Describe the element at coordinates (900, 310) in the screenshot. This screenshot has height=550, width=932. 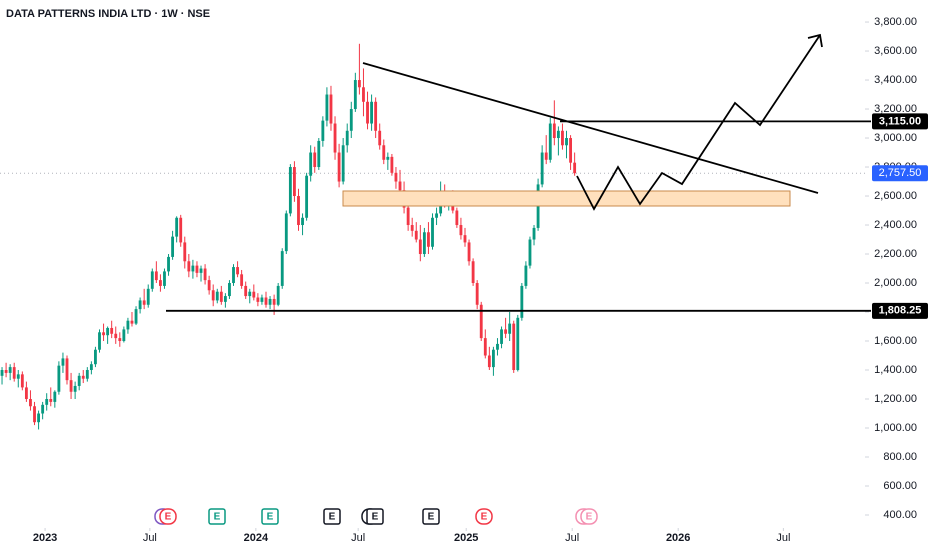
I see `price-level-box` at that location.